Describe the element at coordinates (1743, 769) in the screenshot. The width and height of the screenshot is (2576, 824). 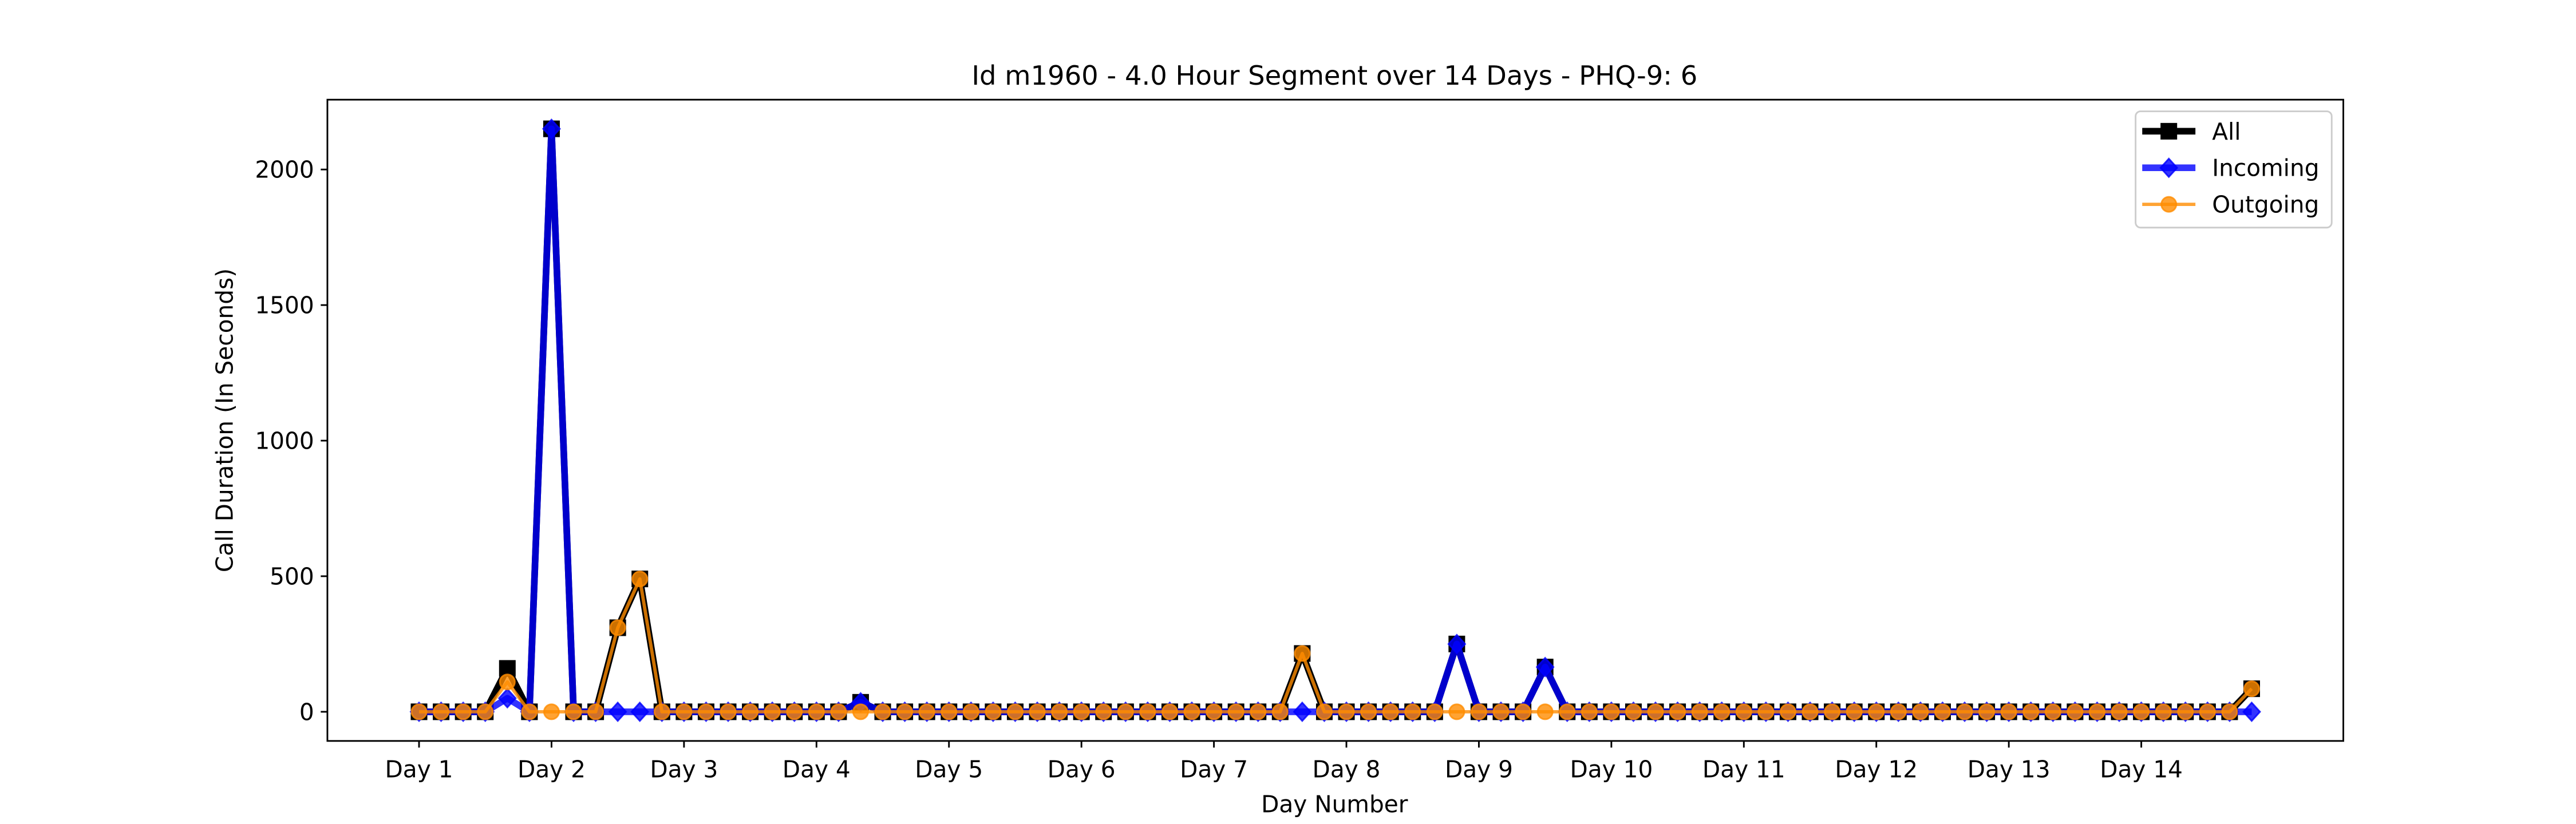
I see `x-tick-label: Day 11` at that location.